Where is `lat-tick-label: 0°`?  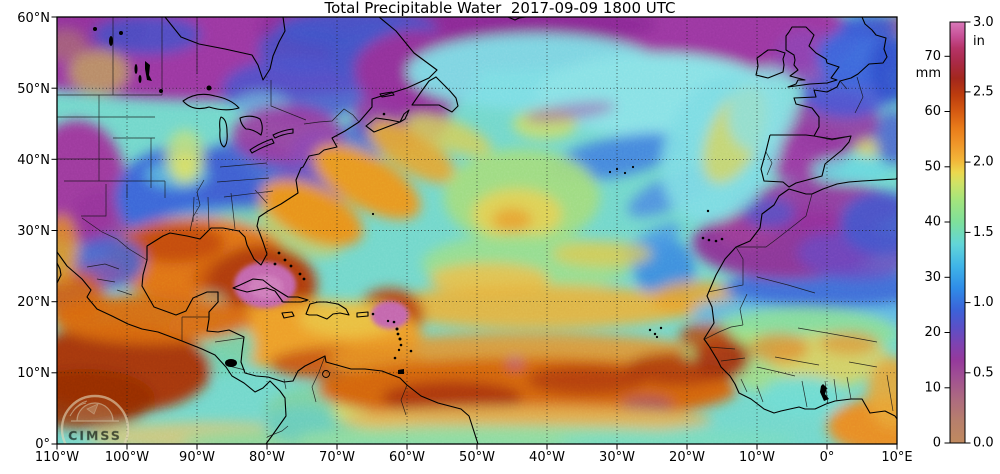
lat-tick-label: 0° is located at coordinates (42, 444).